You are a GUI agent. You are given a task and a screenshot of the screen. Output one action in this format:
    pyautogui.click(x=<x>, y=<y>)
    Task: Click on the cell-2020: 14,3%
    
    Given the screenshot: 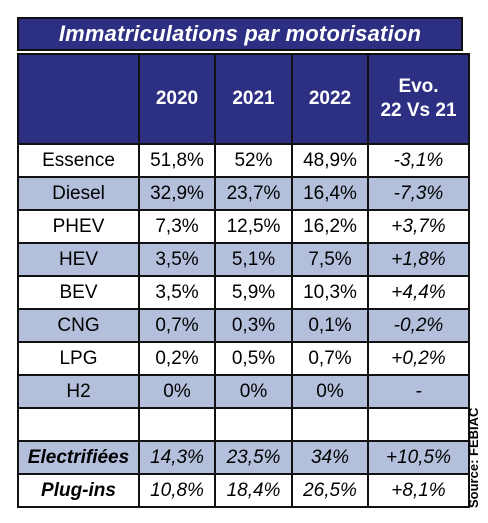 What is the action you would take?
    pyautogui.click(x=177, y=457)
    